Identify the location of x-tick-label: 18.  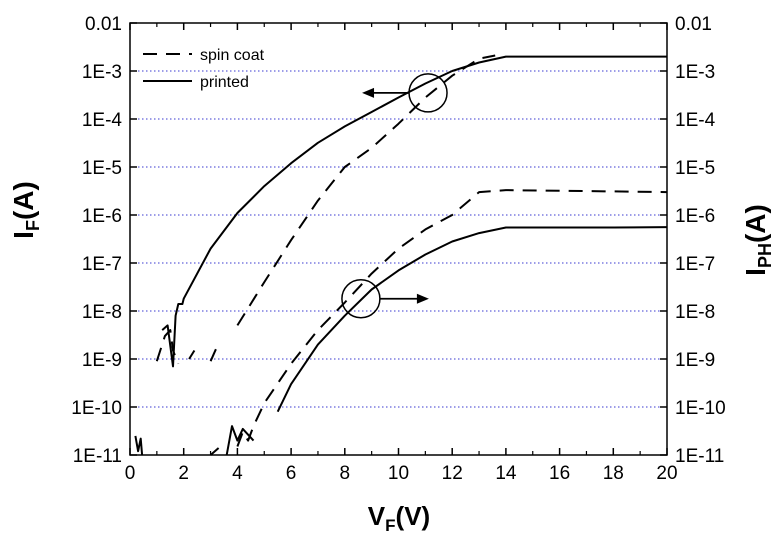
(613, 473).